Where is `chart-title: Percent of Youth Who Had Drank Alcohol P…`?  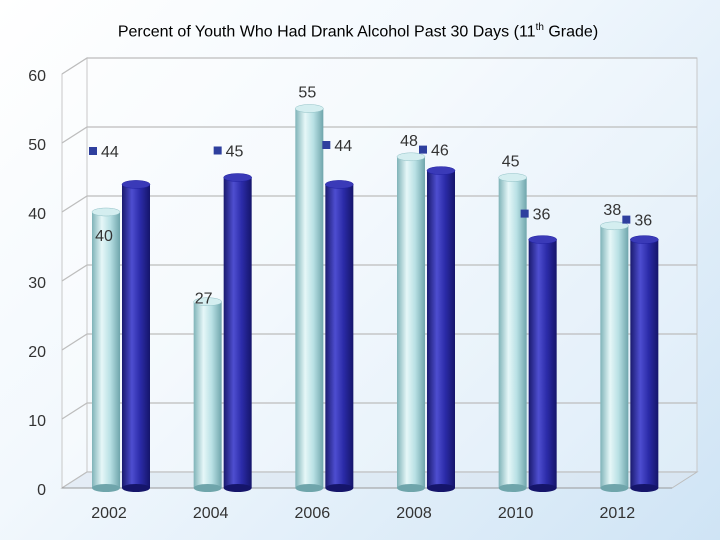
chart-title: Percent of Youth Who Had Drank Alcohol P… is located at coordinates (358, 31).